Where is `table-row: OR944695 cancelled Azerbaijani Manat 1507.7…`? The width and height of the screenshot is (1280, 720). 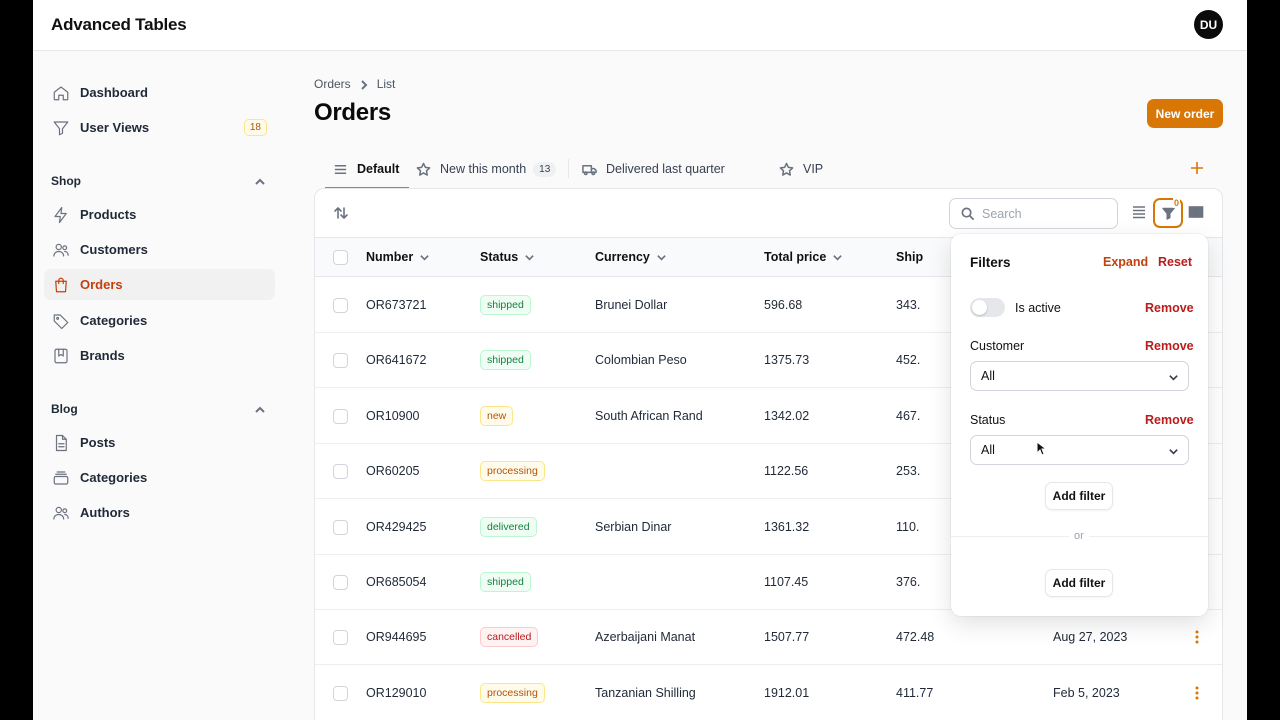
table-row: OR944695 cancelled Azerbaijani Manat 1507.7… is located at coordinates (768, 638).